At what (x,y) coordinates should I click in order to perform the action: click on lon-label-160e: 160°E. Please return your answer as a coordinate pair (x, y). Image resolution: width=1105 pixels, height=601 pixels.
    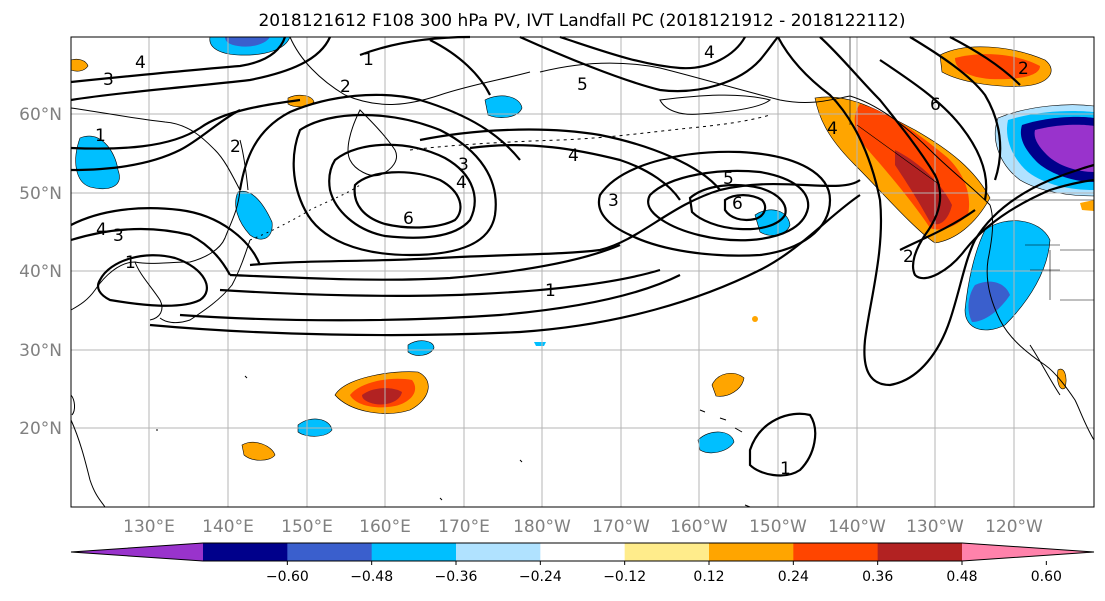
    Looking at the image, I should click on (385, 527).